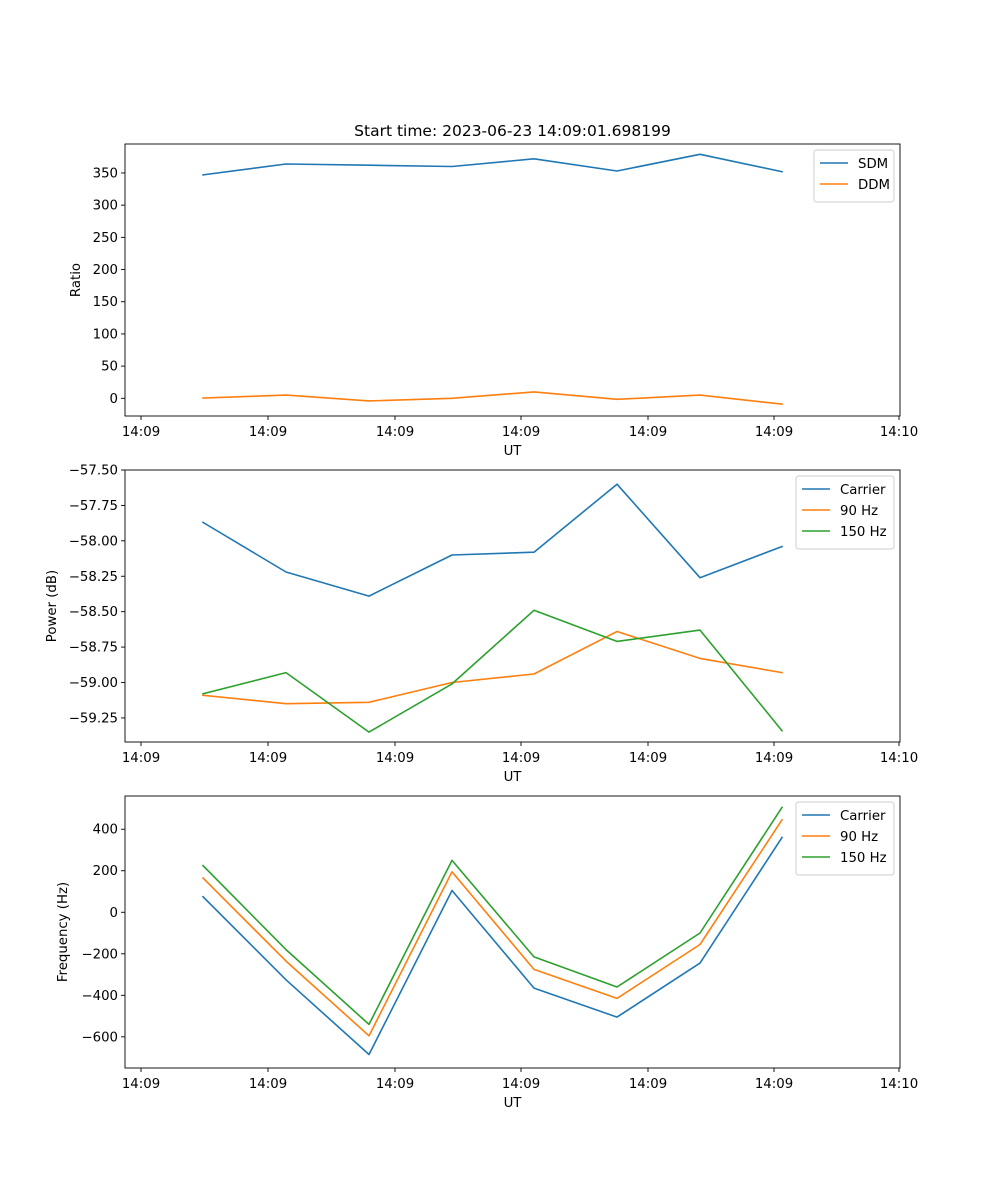 This screenshot has width=1000, height=1200. I want to click on y-tick-label: −400, so click(99, 996).